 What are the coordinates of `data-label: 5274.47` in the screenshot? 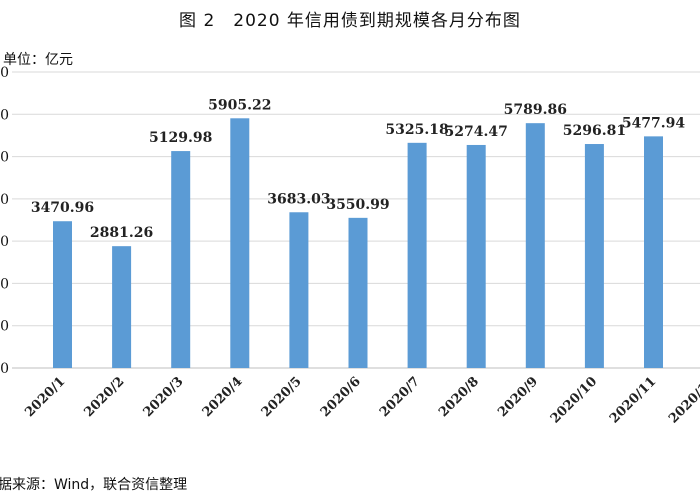 It's located at (476, 132).